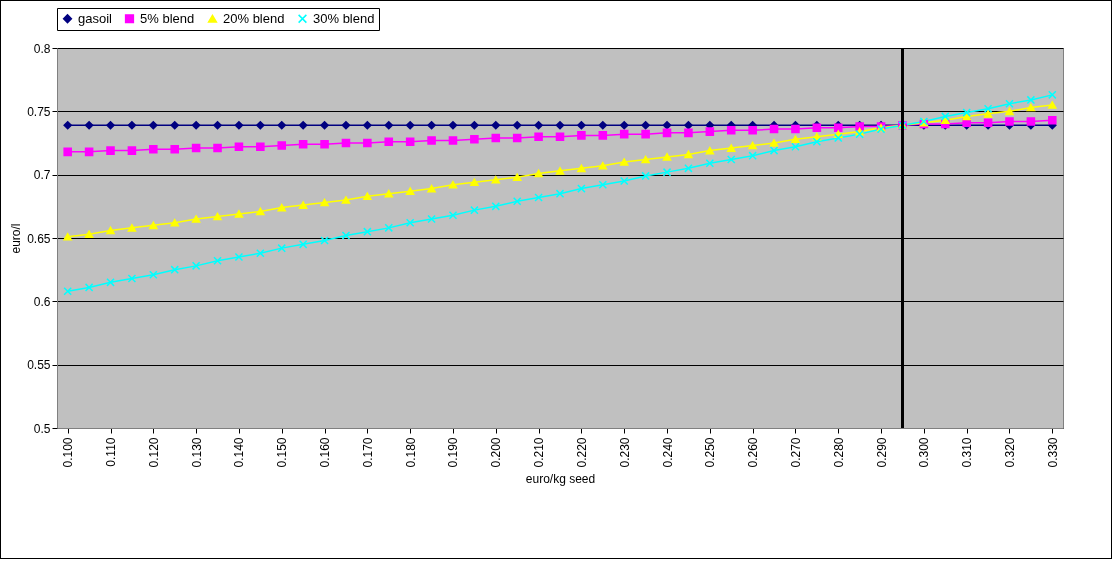 Image resolution: width=1118 pixels, height=565 pixels. What do you see at coordinates (196, 452) in the screenshot?
I see `x-tick-label: 0.130` at bounding box center [196, 452].